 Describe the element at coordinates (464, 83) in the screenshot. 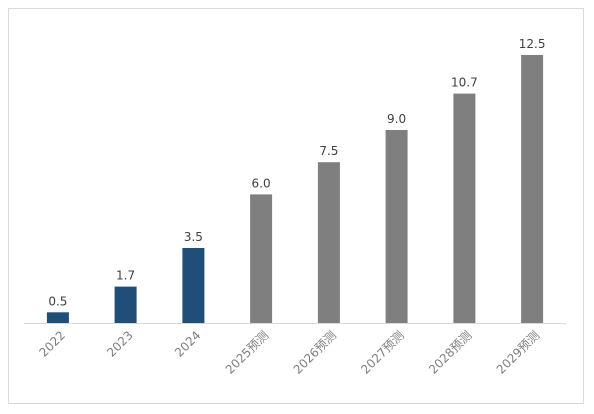

I see `value-label-6: 10.7` at that location.